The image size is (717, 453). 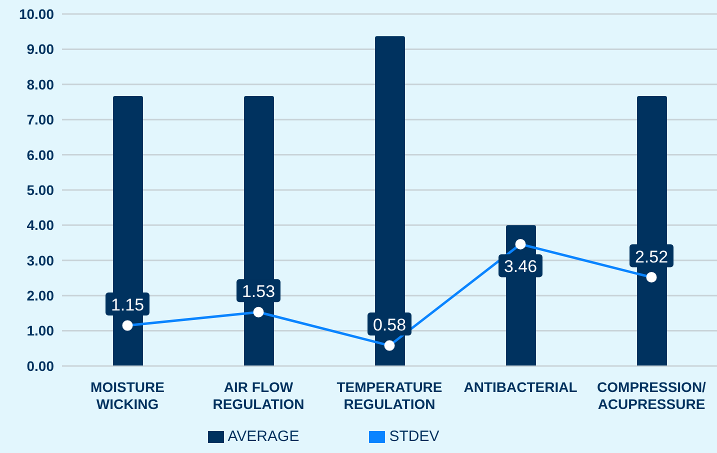 What do you see at coordinates (389, 395) in the screenshot?
I see `x-tick-label: TEMPERATURE REGULATION` at bounding box center [389, 395].